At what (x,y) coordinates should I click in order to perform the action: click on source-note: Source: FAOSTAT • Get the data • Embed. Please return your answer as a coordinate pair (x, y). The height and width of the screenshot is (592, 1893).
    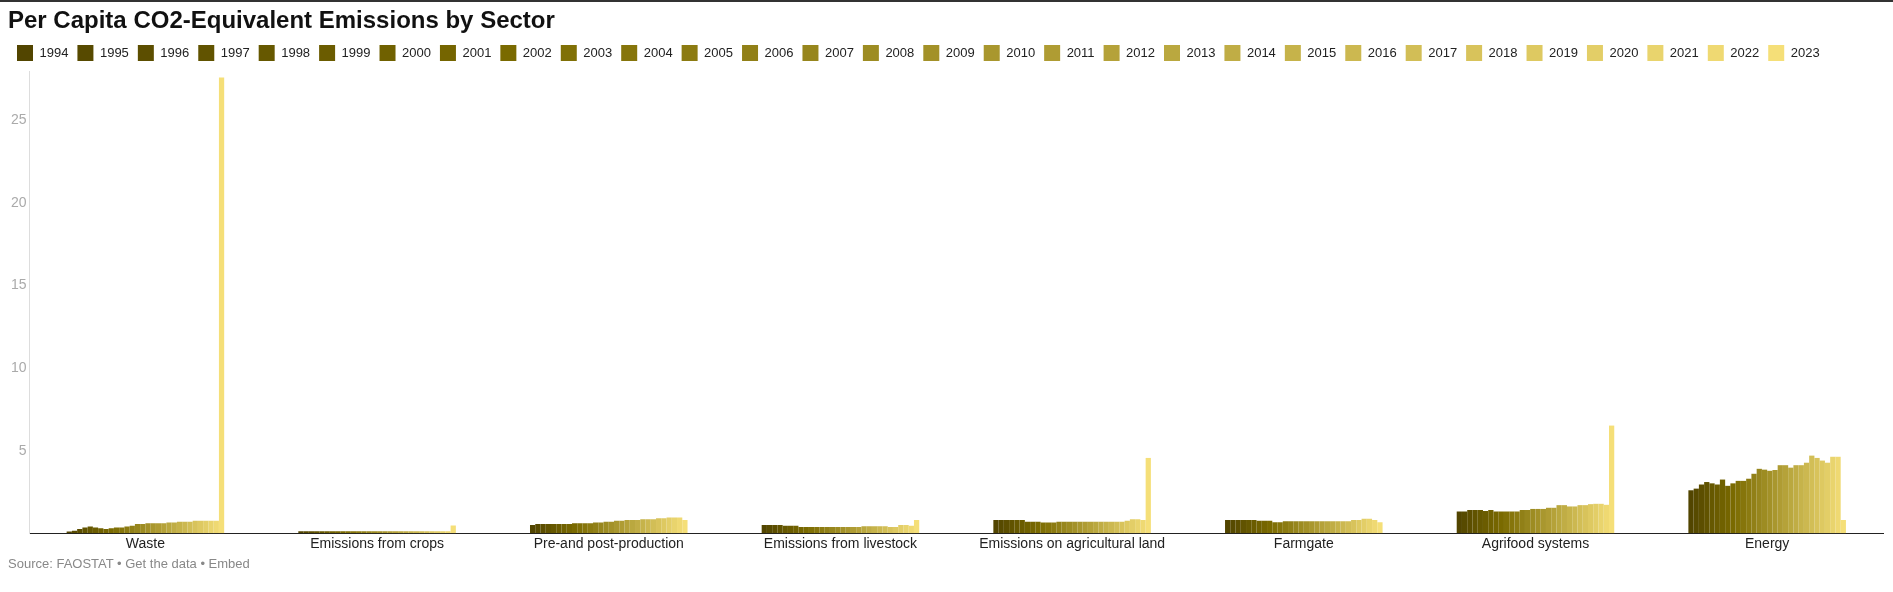
    Looking at the image, I should click on (129, 563).